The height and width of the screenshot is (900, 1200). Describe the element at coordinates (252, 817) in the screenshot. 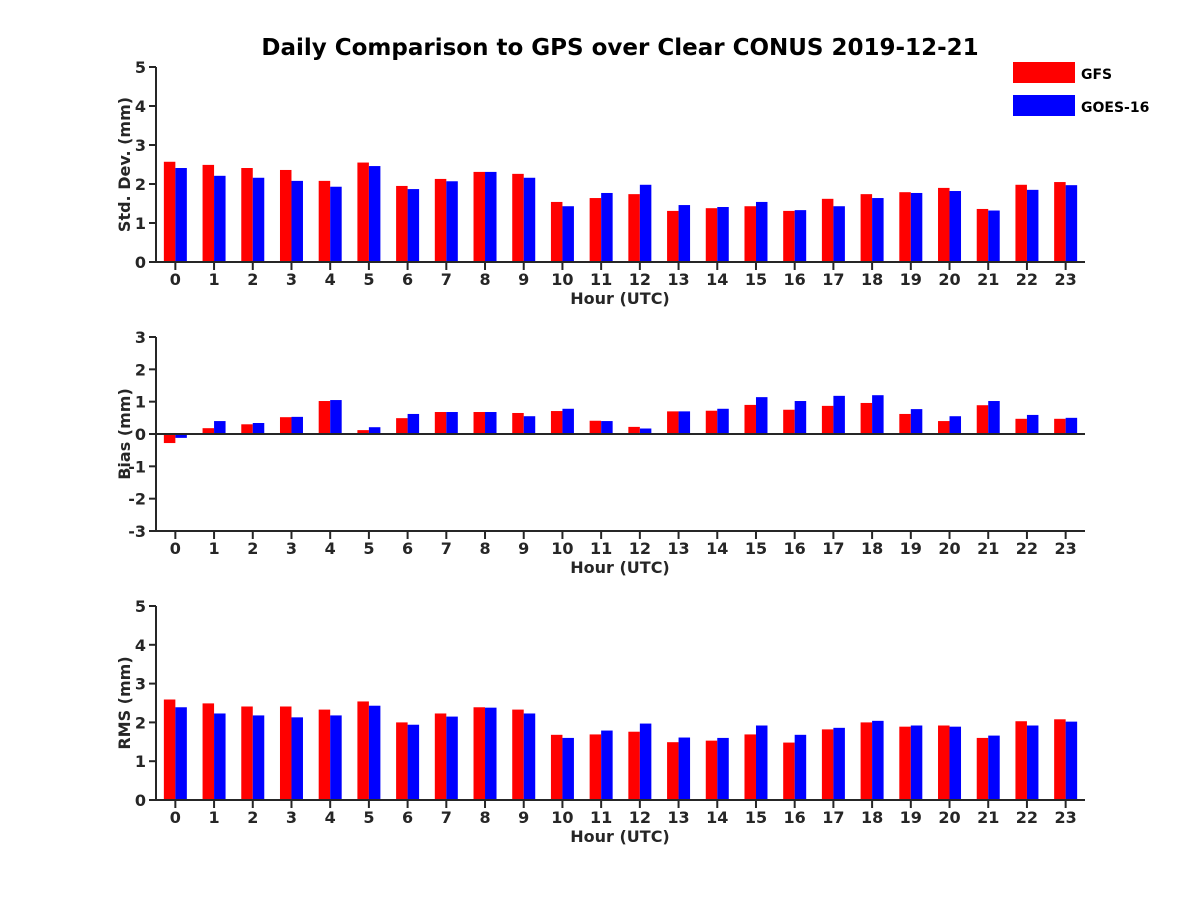

I see `x-tick-label: 2` at that location.